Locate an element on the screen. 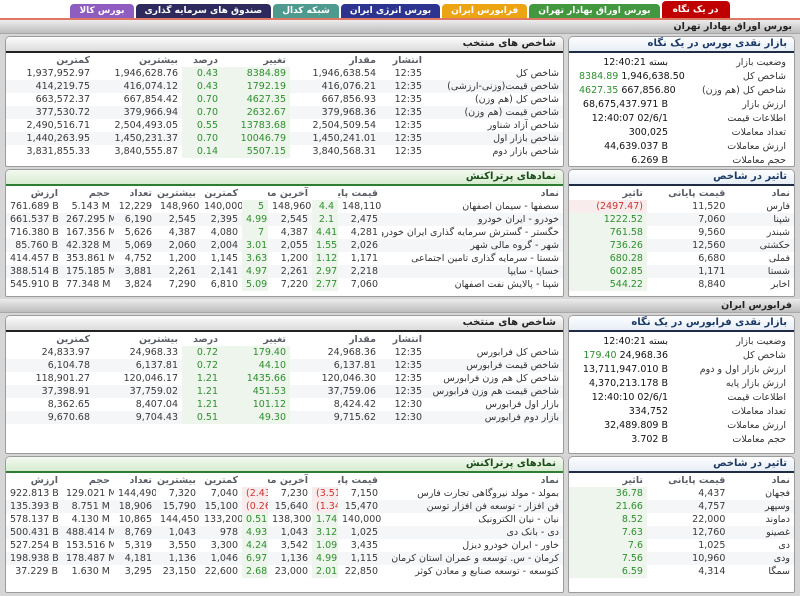 The height and width of the screenshot is (596, 800). value-cell: 6,680 is located at coordinates (712, 258).